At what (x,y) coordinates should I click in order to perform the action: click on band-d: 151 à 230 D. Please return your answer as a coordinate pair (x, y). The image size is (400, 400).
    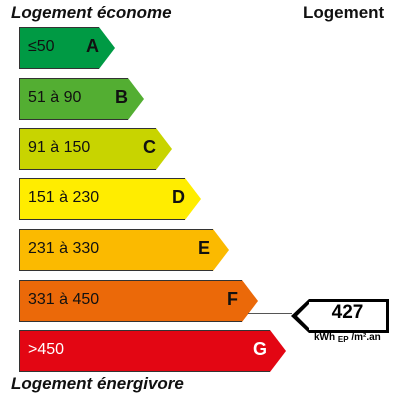
    Looking at the image, I should click on (110, 199).